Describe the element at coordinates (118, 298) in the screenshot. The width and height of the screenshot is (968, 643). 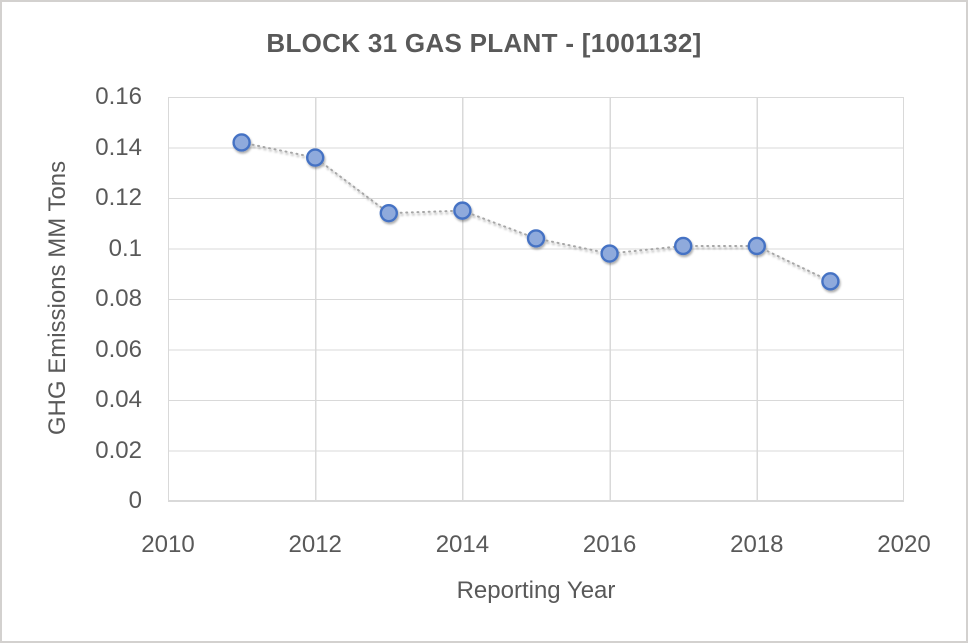
I see `y-tick-label-0.08: 0.08` at that location.